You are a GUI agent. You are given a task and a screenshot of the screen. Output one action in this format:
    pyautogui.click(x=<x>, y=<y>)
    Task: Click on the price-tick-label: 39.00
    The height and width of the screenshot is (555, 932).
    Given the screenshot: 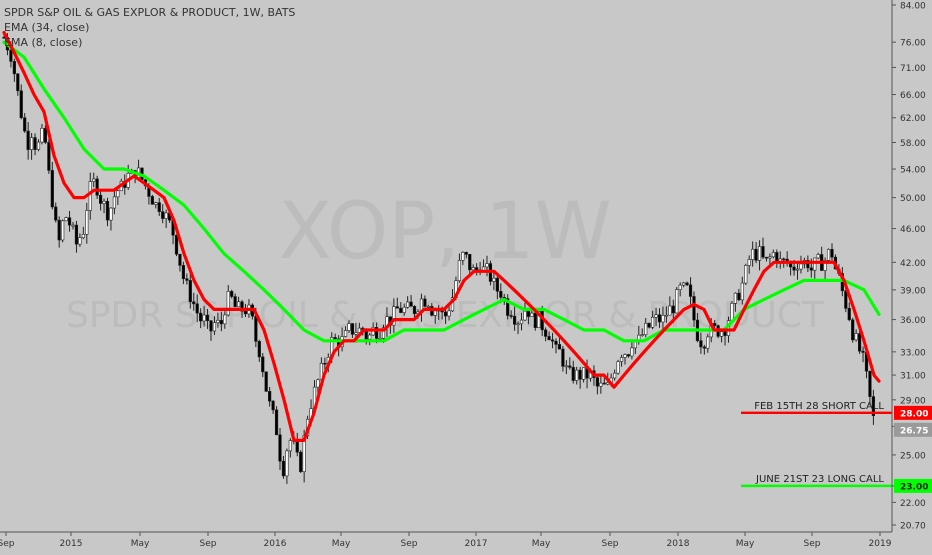 What is the action you would take?
    pyautogui.click(x=913, y=291)
    